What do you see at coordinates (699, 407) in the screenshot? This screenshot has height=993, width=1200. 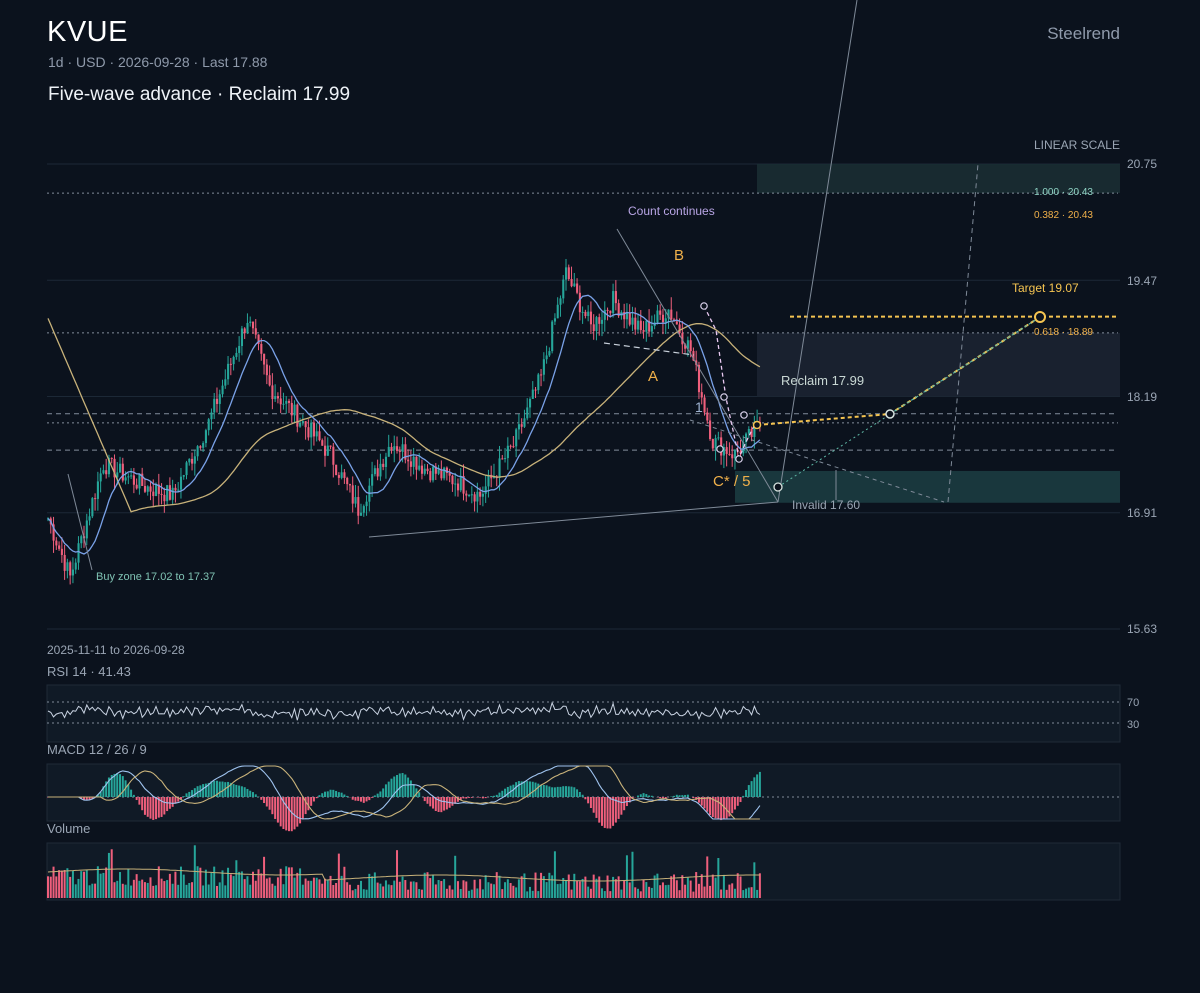 I see `wave-1-label: 1` at bounding box center [699, 407].